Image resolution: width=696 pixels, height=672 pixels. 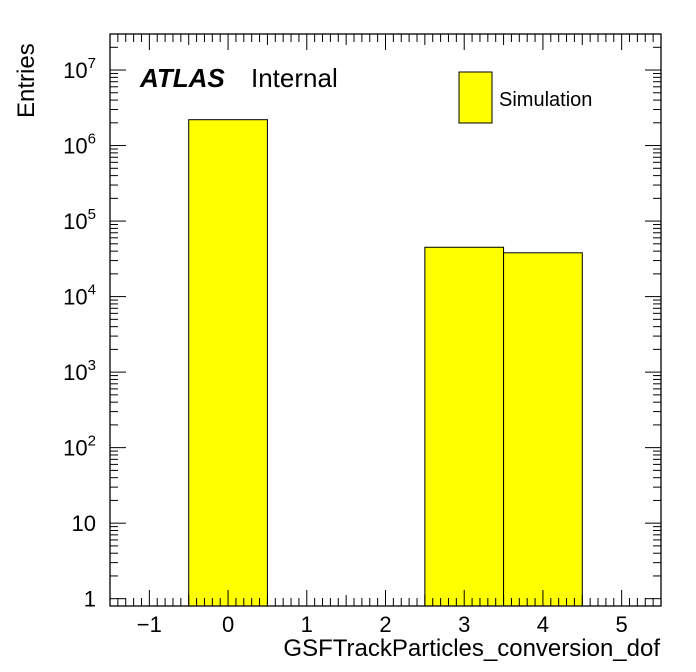 I want to click on y-tick-label: 10, so click(x=84, y=523).